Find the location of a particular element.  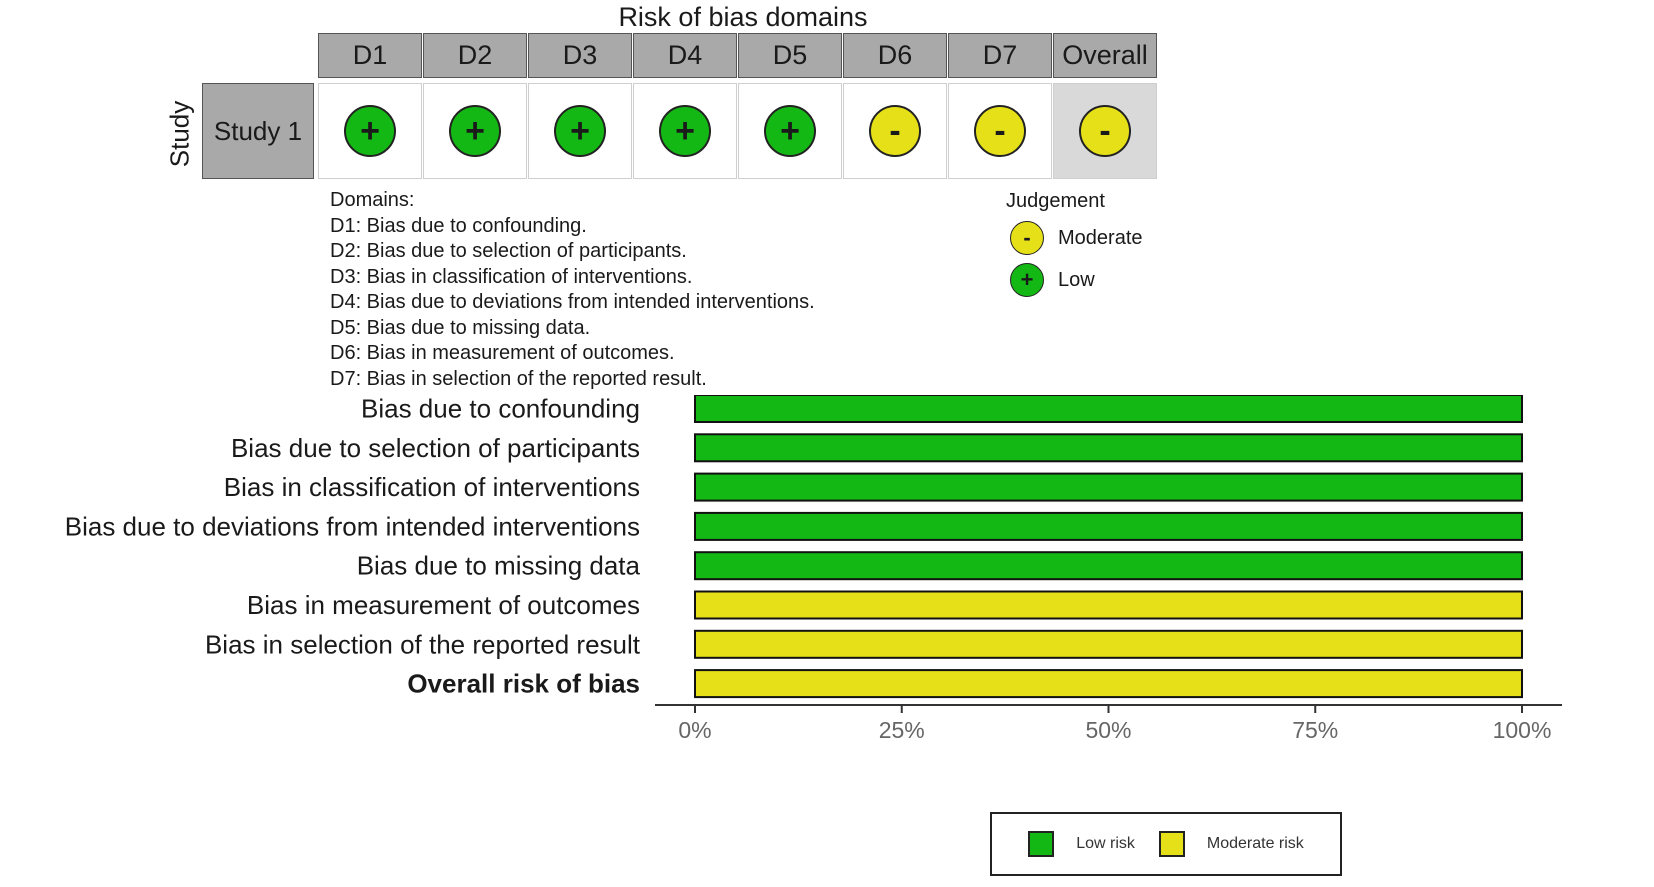

category-label: Bias in selection of the reported result is located at coordinates (423, 644).